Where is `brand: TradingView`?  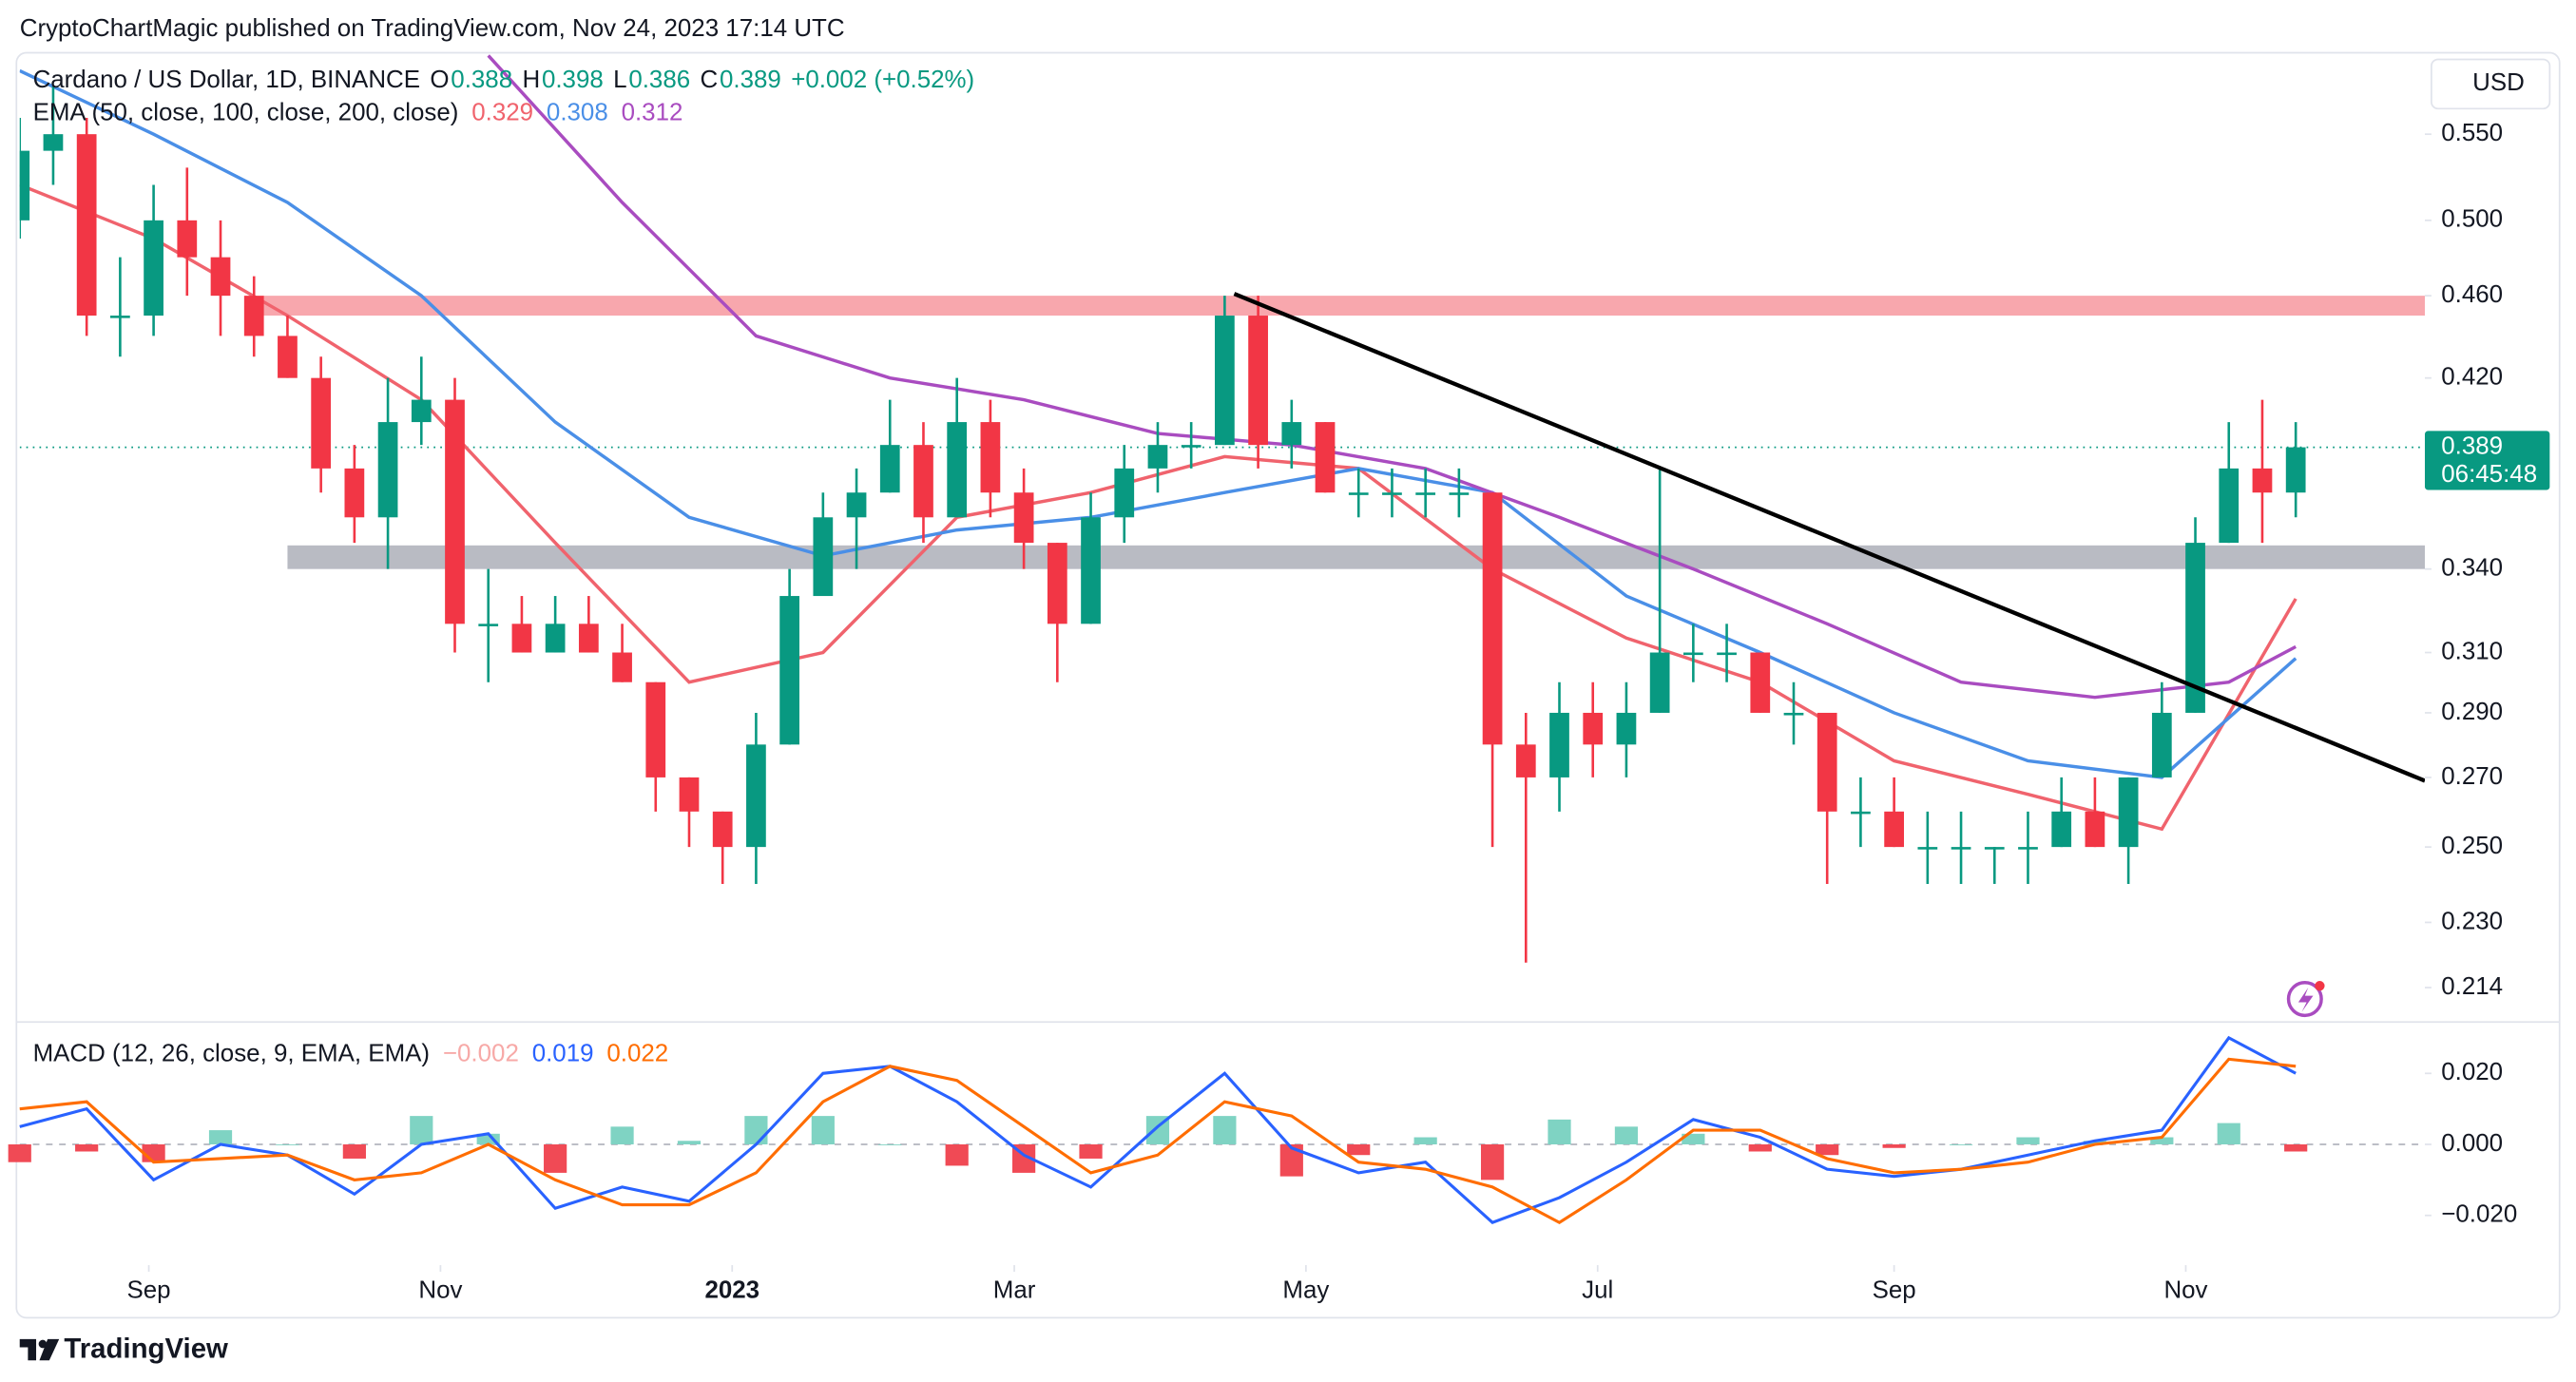
brand: TradingView is located at coordinates (146, 1349).